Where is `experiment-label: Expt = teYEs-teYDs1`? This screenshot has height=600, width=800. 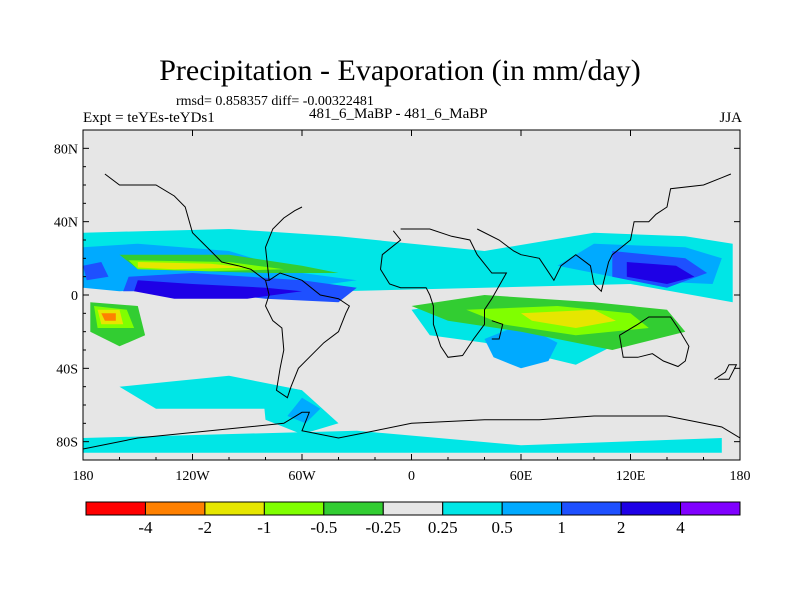 experiment-label: Expt = teYEs-teYDs1 is located at coordinates (149, 118).